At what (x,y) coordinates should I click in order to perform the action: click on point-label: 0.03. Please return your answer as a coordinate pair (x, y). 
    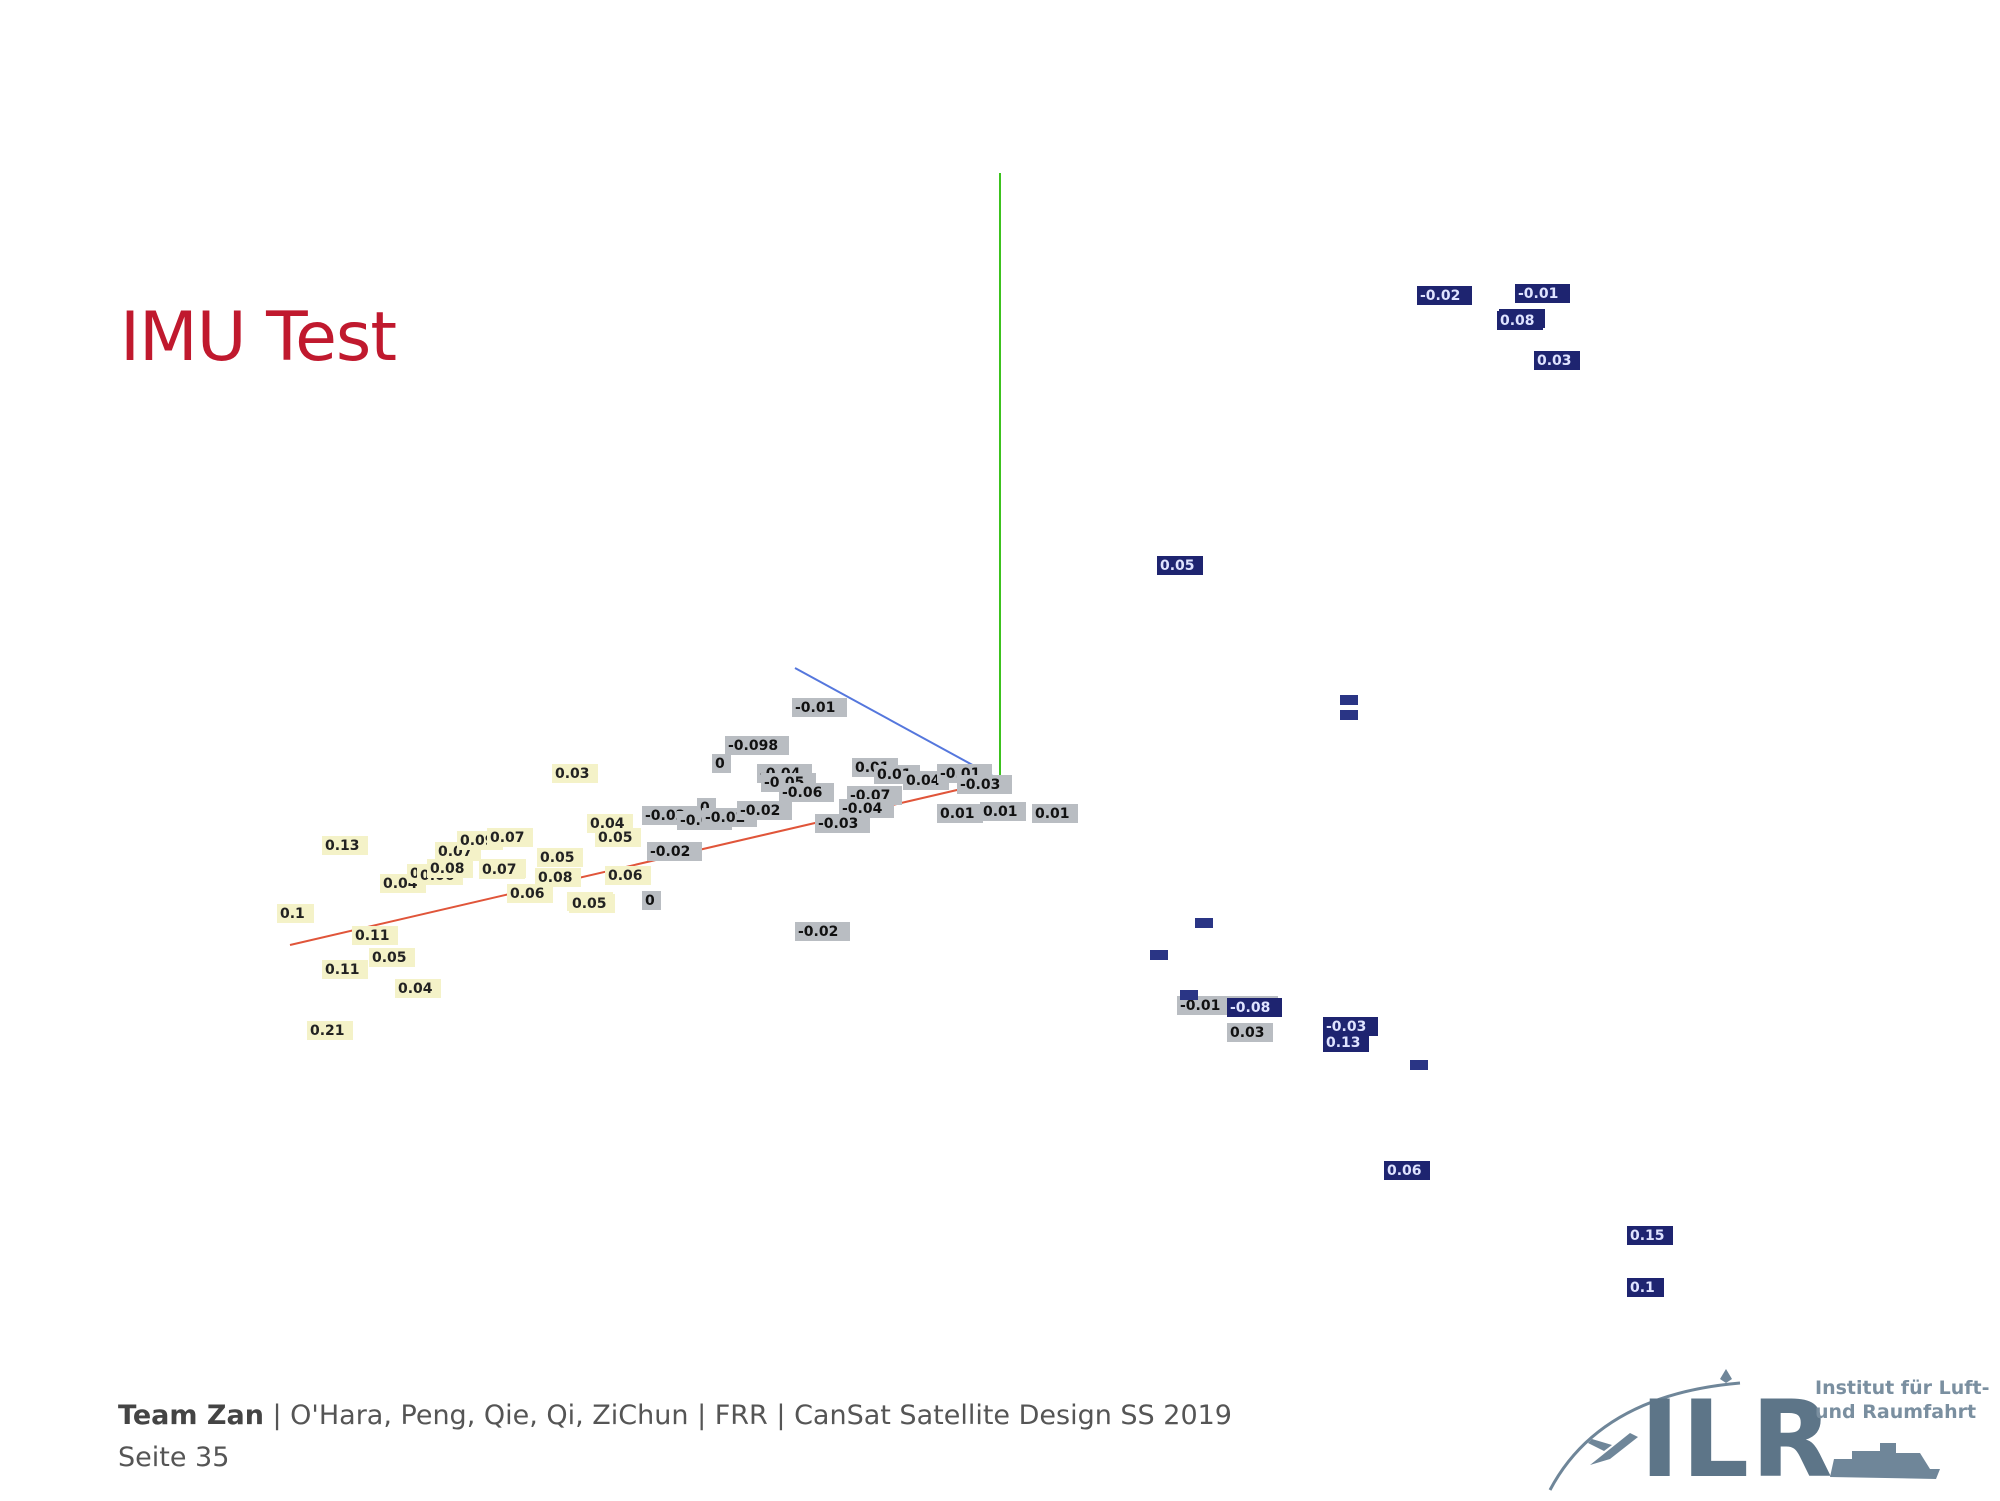
    Looking at the image, I should click on (1250, 1032).